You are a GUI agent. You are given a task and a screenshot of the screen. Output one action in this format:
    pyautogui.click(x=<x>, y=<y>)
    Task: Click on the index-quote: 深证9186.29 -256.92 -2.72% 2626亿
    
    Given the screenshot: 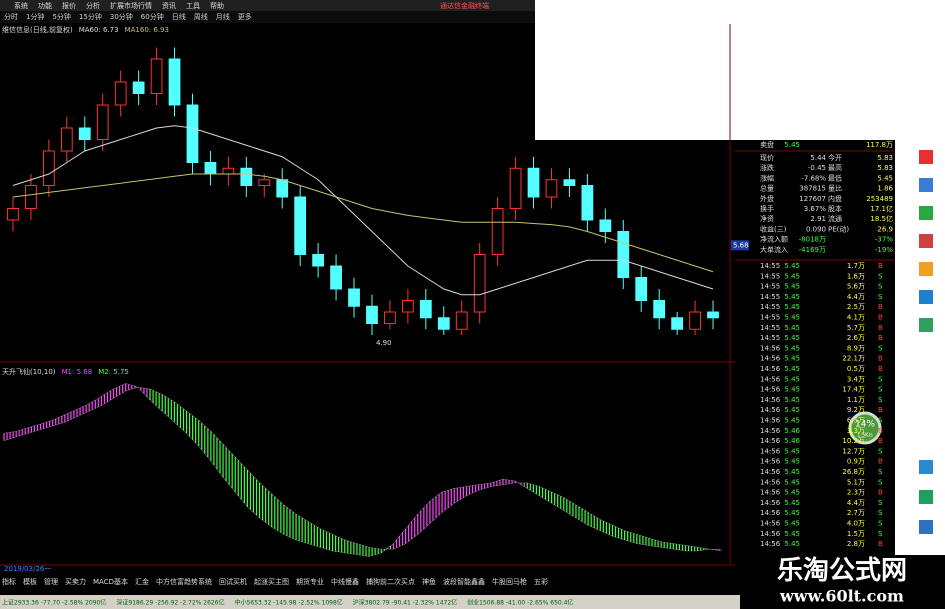 What is the action you would take?
    pyautogui.click(x=170, y=603)
    